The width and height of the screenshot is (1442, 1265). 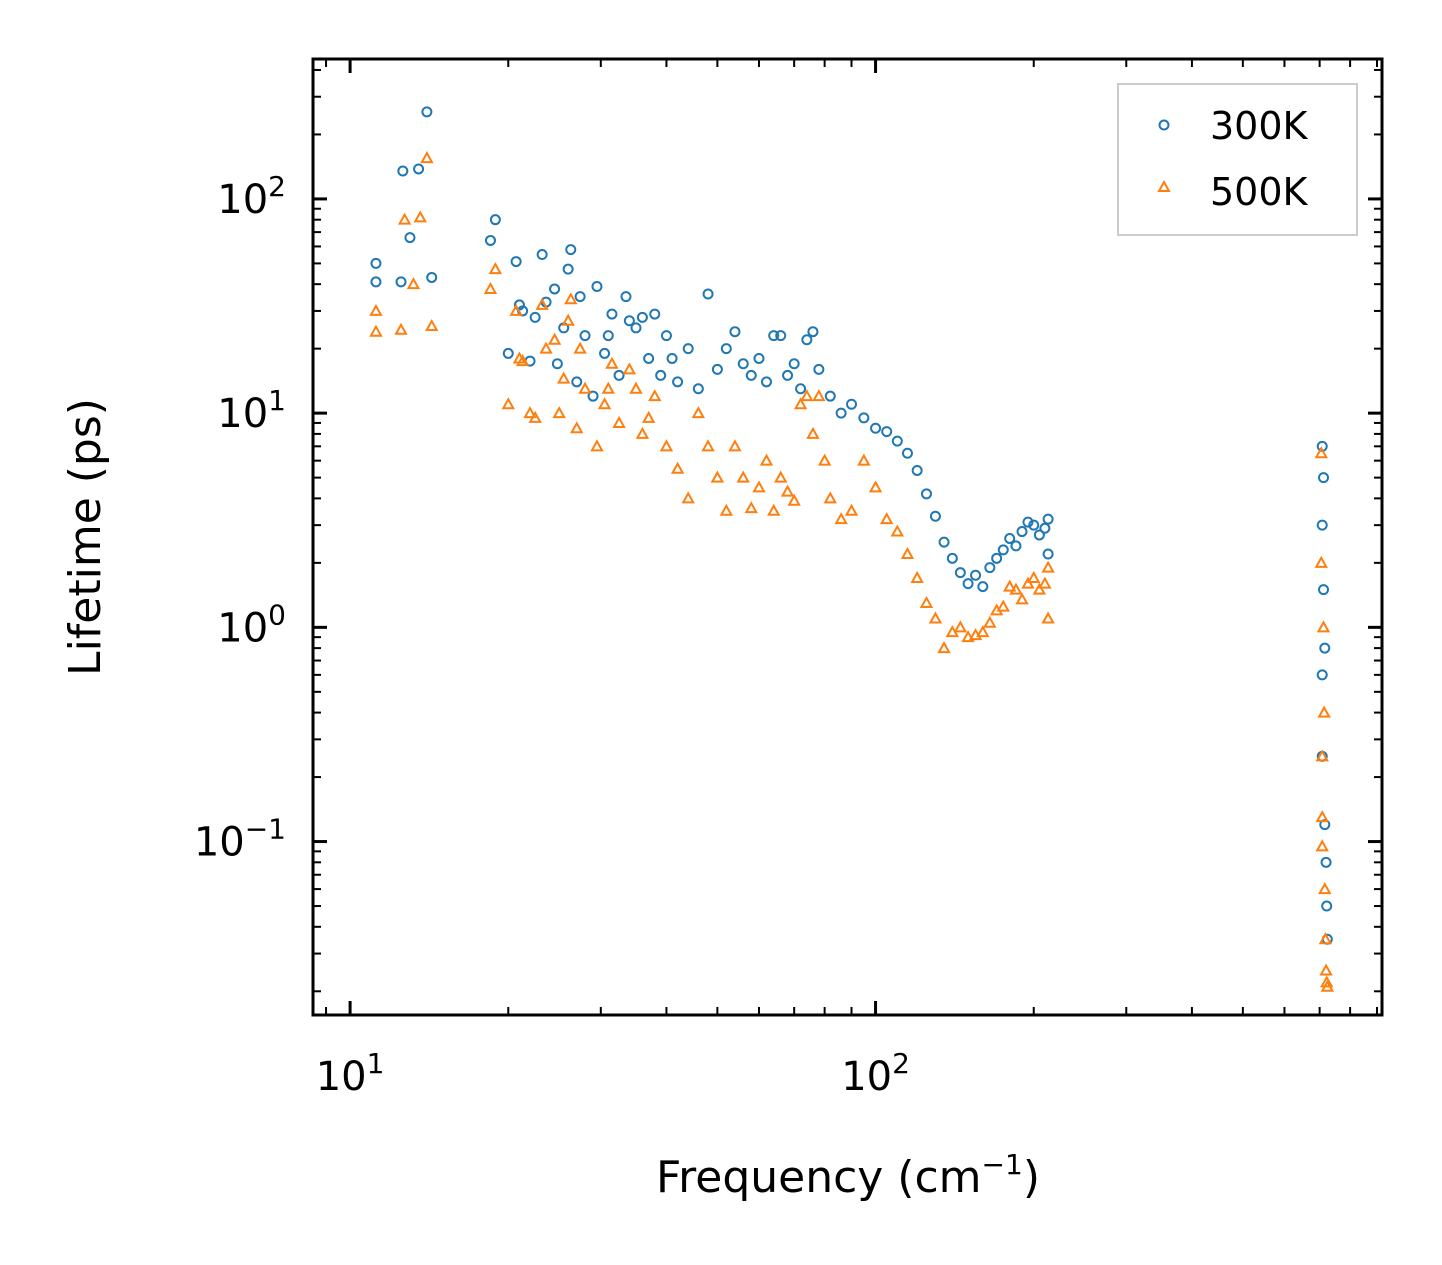 I want to click on y-tick-label: 10⁻¹, so click(x=240, y=839).